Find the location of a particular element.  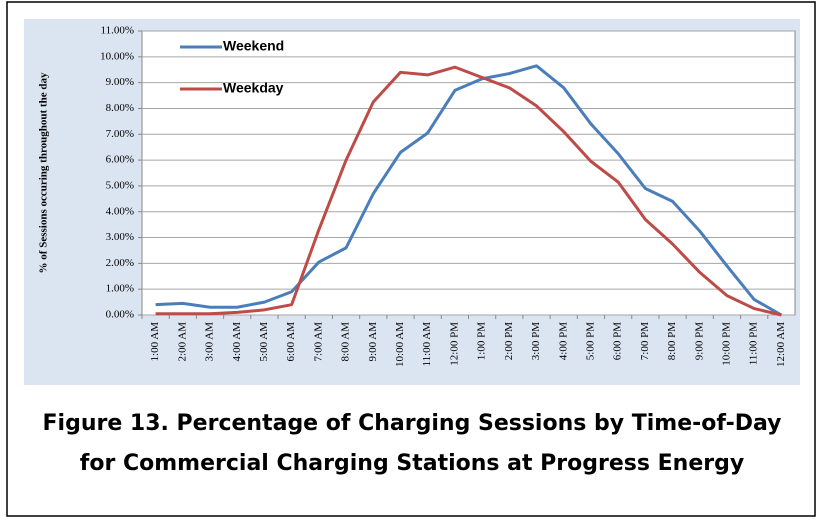

x-tick-label: 11:00 PM is located at coordinates (754, 344).